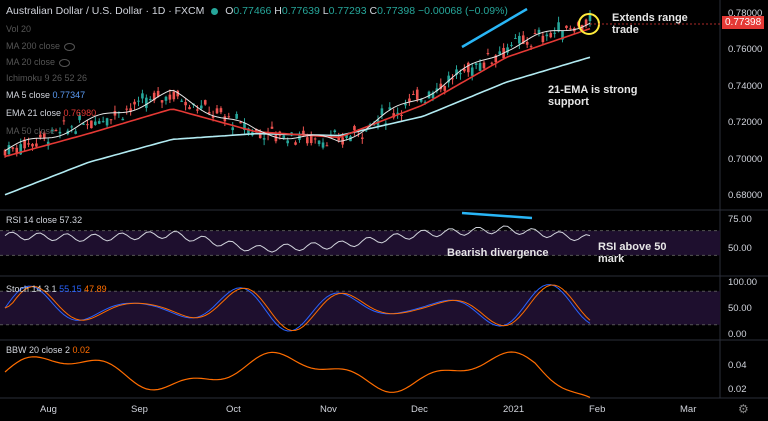 This screenshot has width=768, height=421. I want to click on ohlc-low: 0.77293, so click(347, 11).